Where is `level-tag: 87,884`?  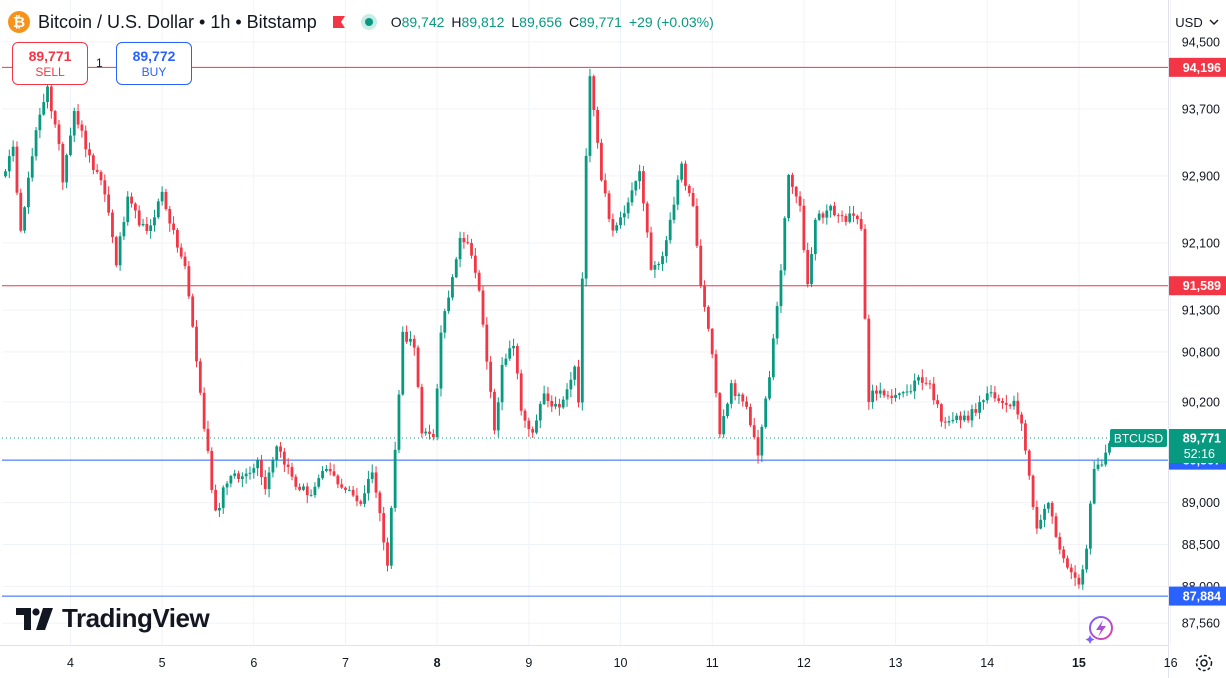
level-tag: 87,884 is located at coordinates (1197, 596).